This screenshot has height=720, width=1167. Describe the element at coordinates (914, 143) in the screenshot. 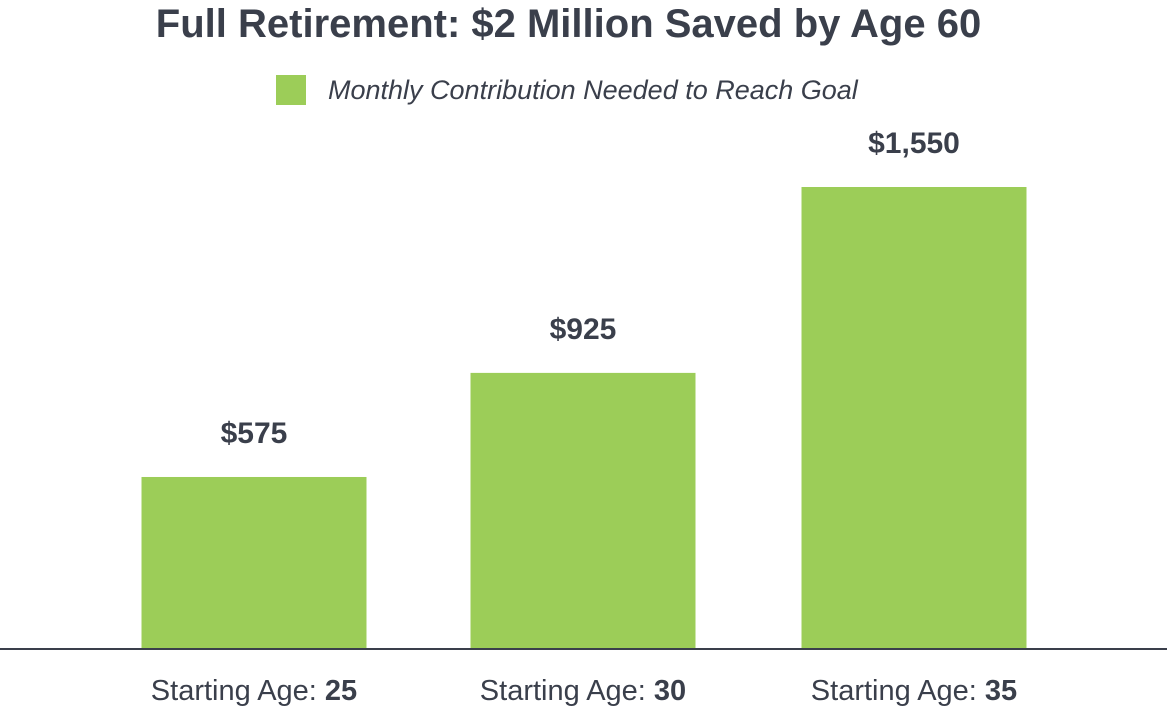

I see `value-label-3: $1,550` at that location.